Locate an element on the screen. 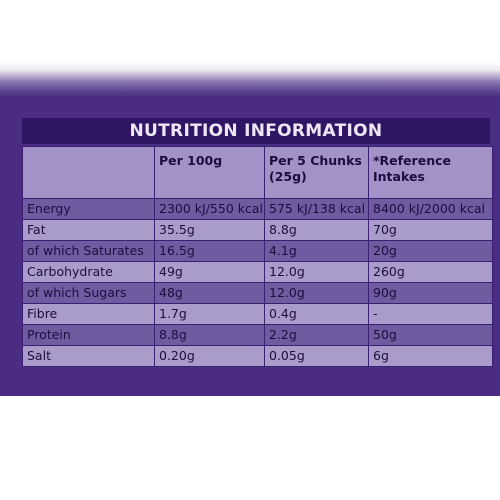  value-per-100g: 35.5g is located at coordinates (209, 230).